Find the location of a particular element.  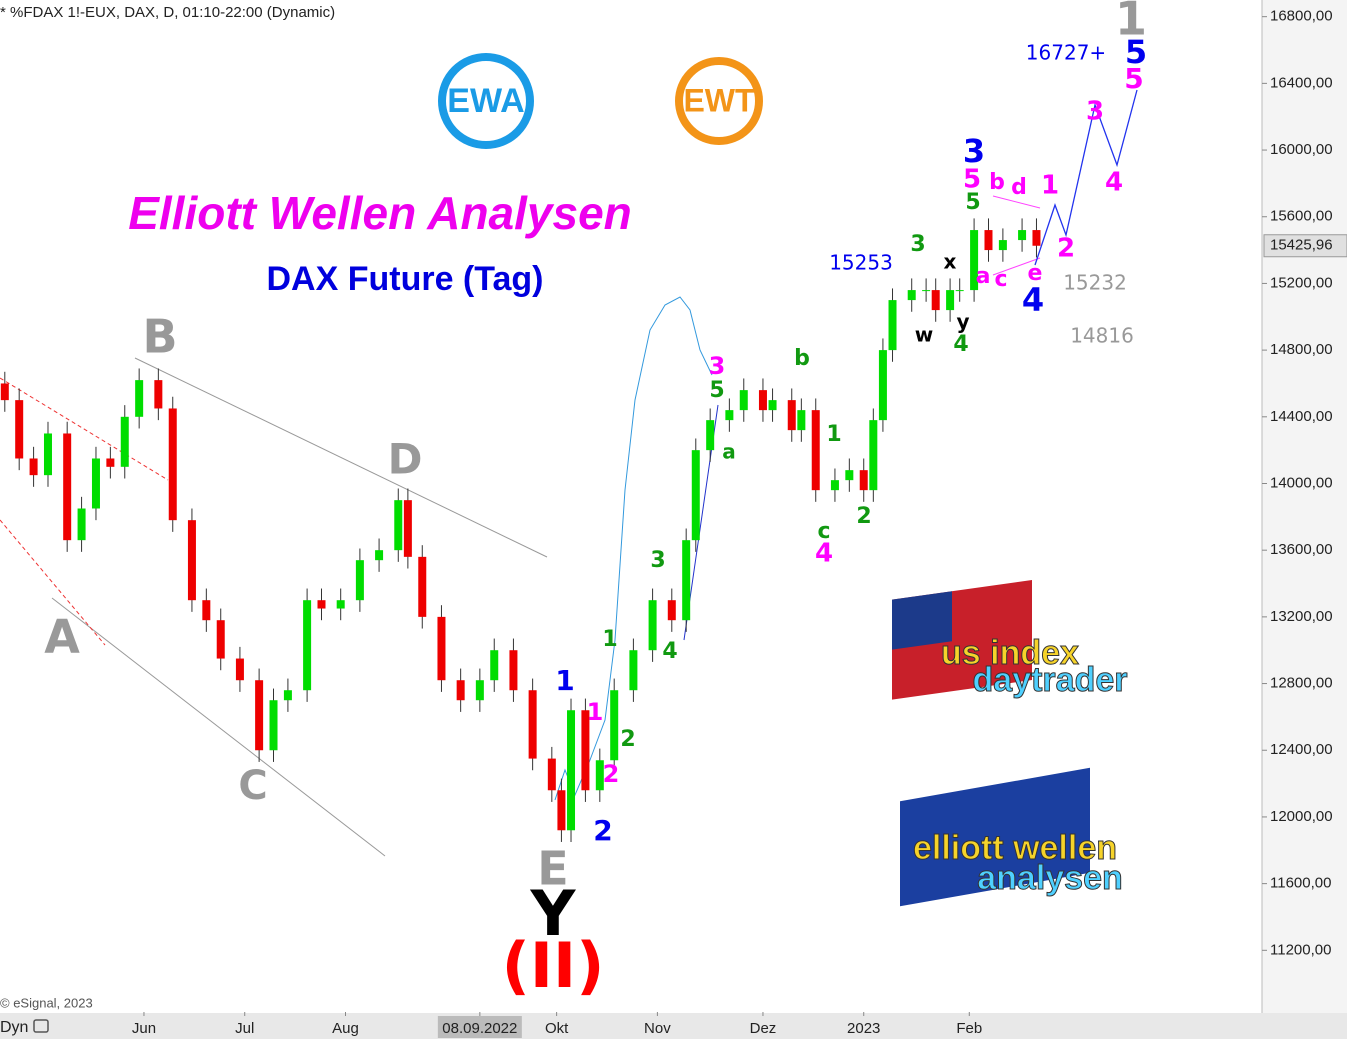

price-note: 14816 is located at coordinates (1102, 336).